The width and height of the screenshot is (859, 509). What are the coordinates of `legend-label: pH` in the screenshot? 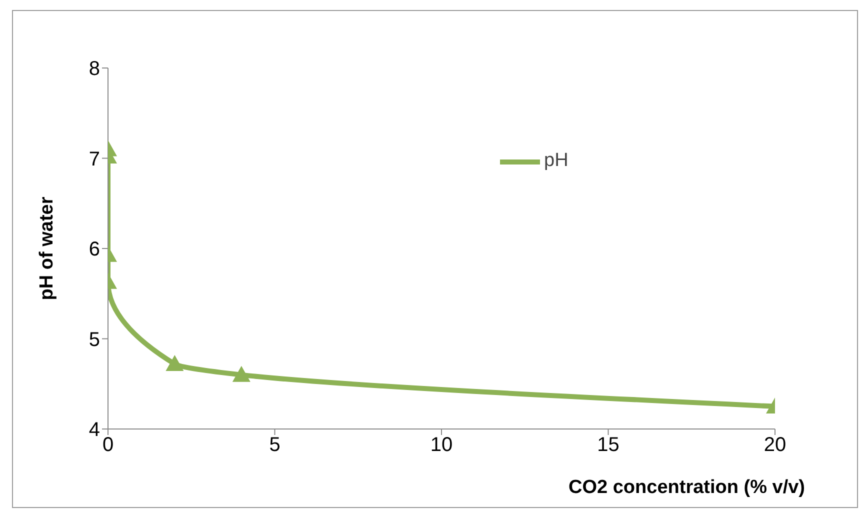 It's located at (556, 161).